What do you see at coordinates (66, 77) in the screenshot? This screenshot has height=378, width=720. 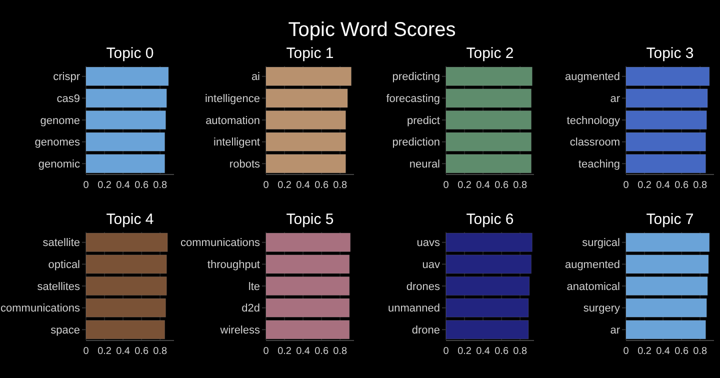 I see `y-tick-label: crispr` at bounding box center [66, 77].